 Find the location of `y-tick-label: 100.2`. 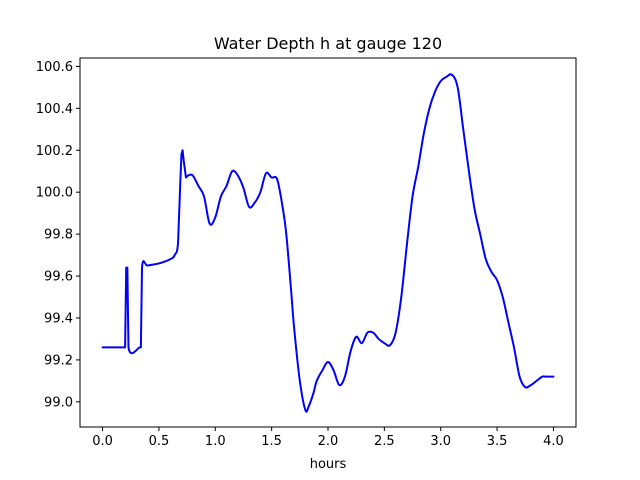

y-tick-label: 100.2 is located at coordinates (54, 151).